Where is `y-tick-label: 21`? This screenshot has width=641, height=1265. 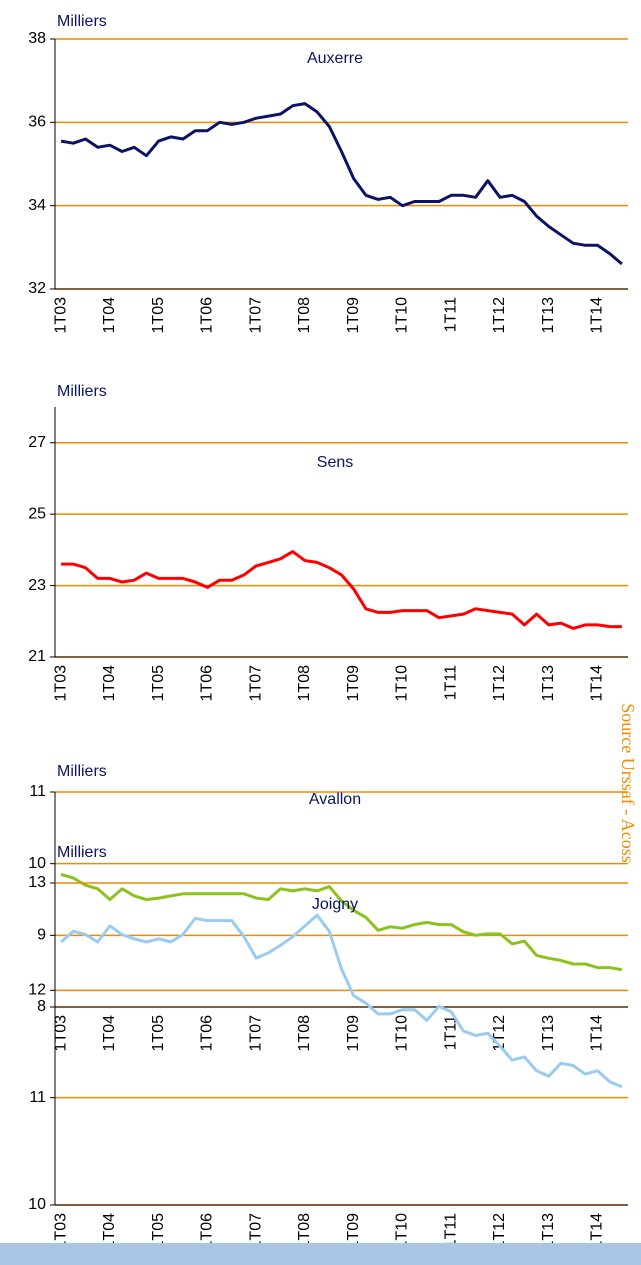 y-tick-label: 21 is located at coordinates (37, 656).